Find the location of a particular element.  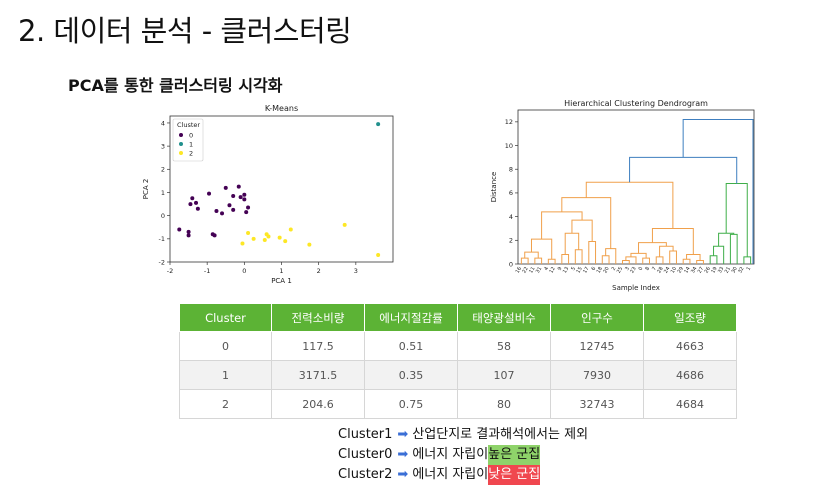

leaf-label: 4 is located at coordinates (546, 269).